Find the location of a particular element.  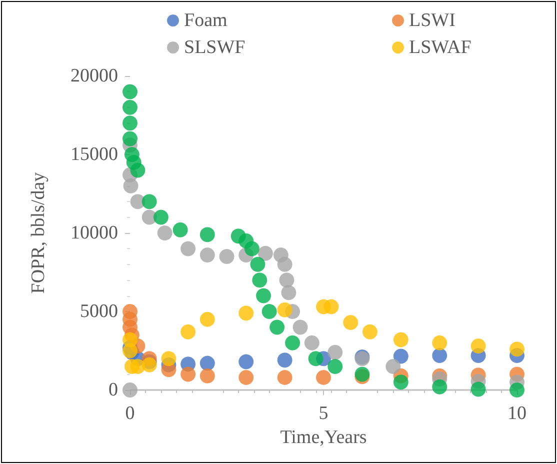

y-tick-label: 5000 is located at coordinates (99, 311).